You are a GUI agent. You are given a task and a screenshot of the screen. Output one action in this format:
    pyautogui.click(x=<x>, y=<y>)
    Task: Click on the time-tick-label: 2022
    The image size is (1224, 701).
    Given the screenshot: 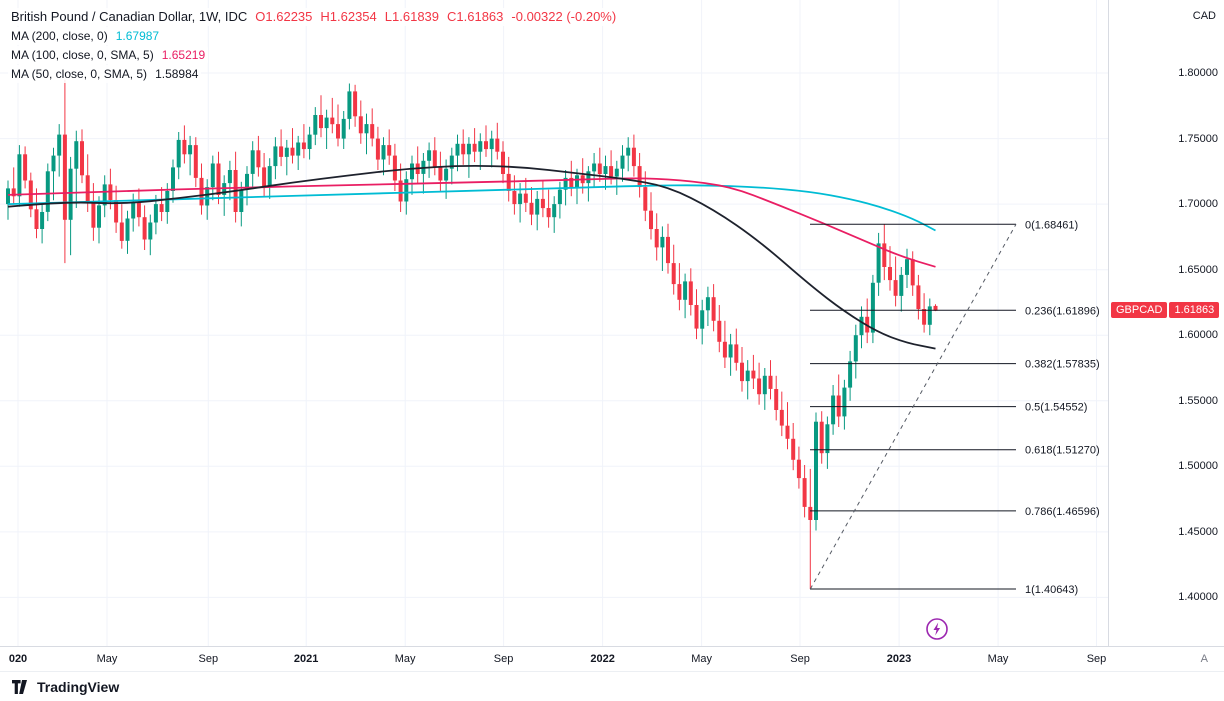 What is the action you would take?
    pyautogui.click(x=602, y=659)
    